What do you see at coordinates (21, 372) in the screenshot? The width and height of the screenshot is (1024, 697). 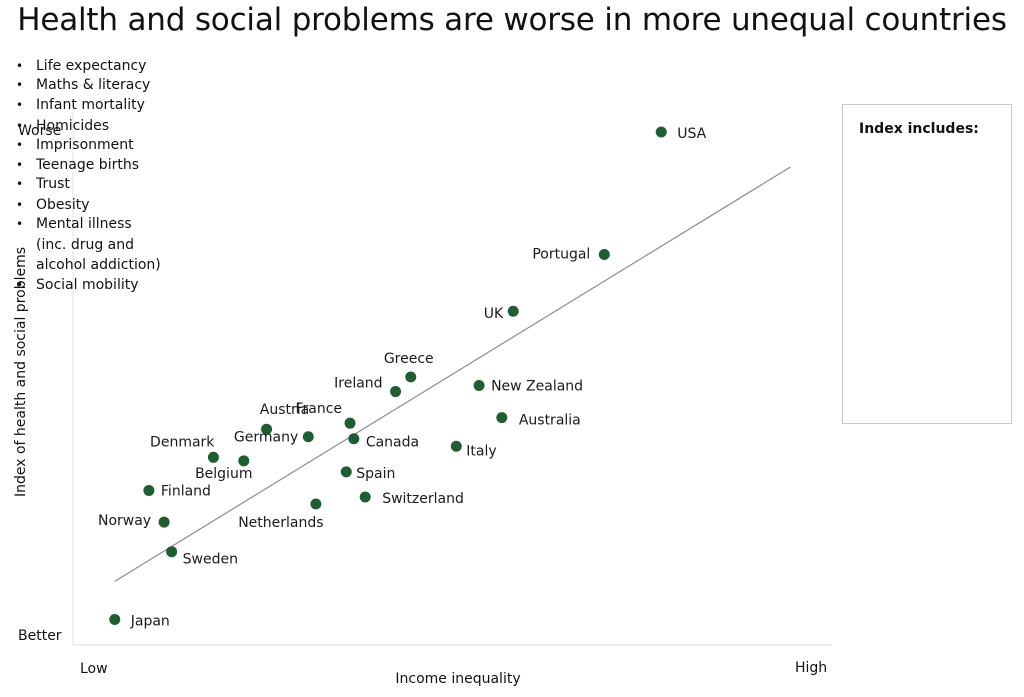 I see `y-axis-label: Index of health and social problems` at bounding box center [21, 372].